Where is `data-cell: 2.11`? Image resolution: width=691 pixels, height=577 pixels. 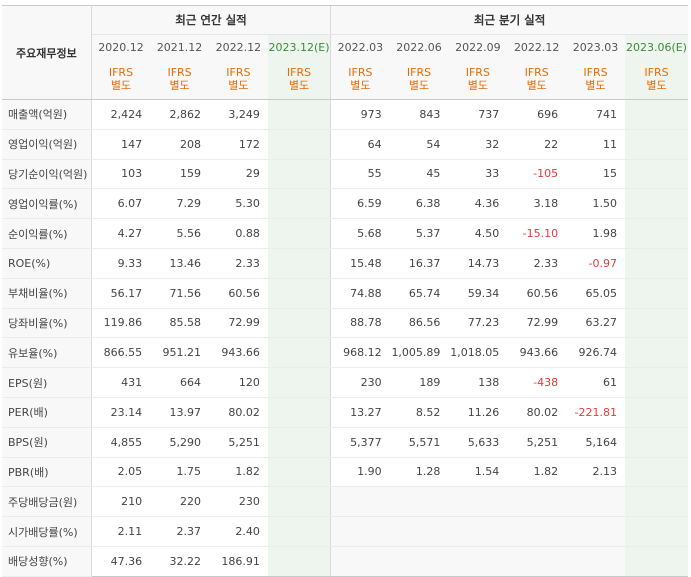 data-cell: 2.11 is located at coordinates (121, 531).